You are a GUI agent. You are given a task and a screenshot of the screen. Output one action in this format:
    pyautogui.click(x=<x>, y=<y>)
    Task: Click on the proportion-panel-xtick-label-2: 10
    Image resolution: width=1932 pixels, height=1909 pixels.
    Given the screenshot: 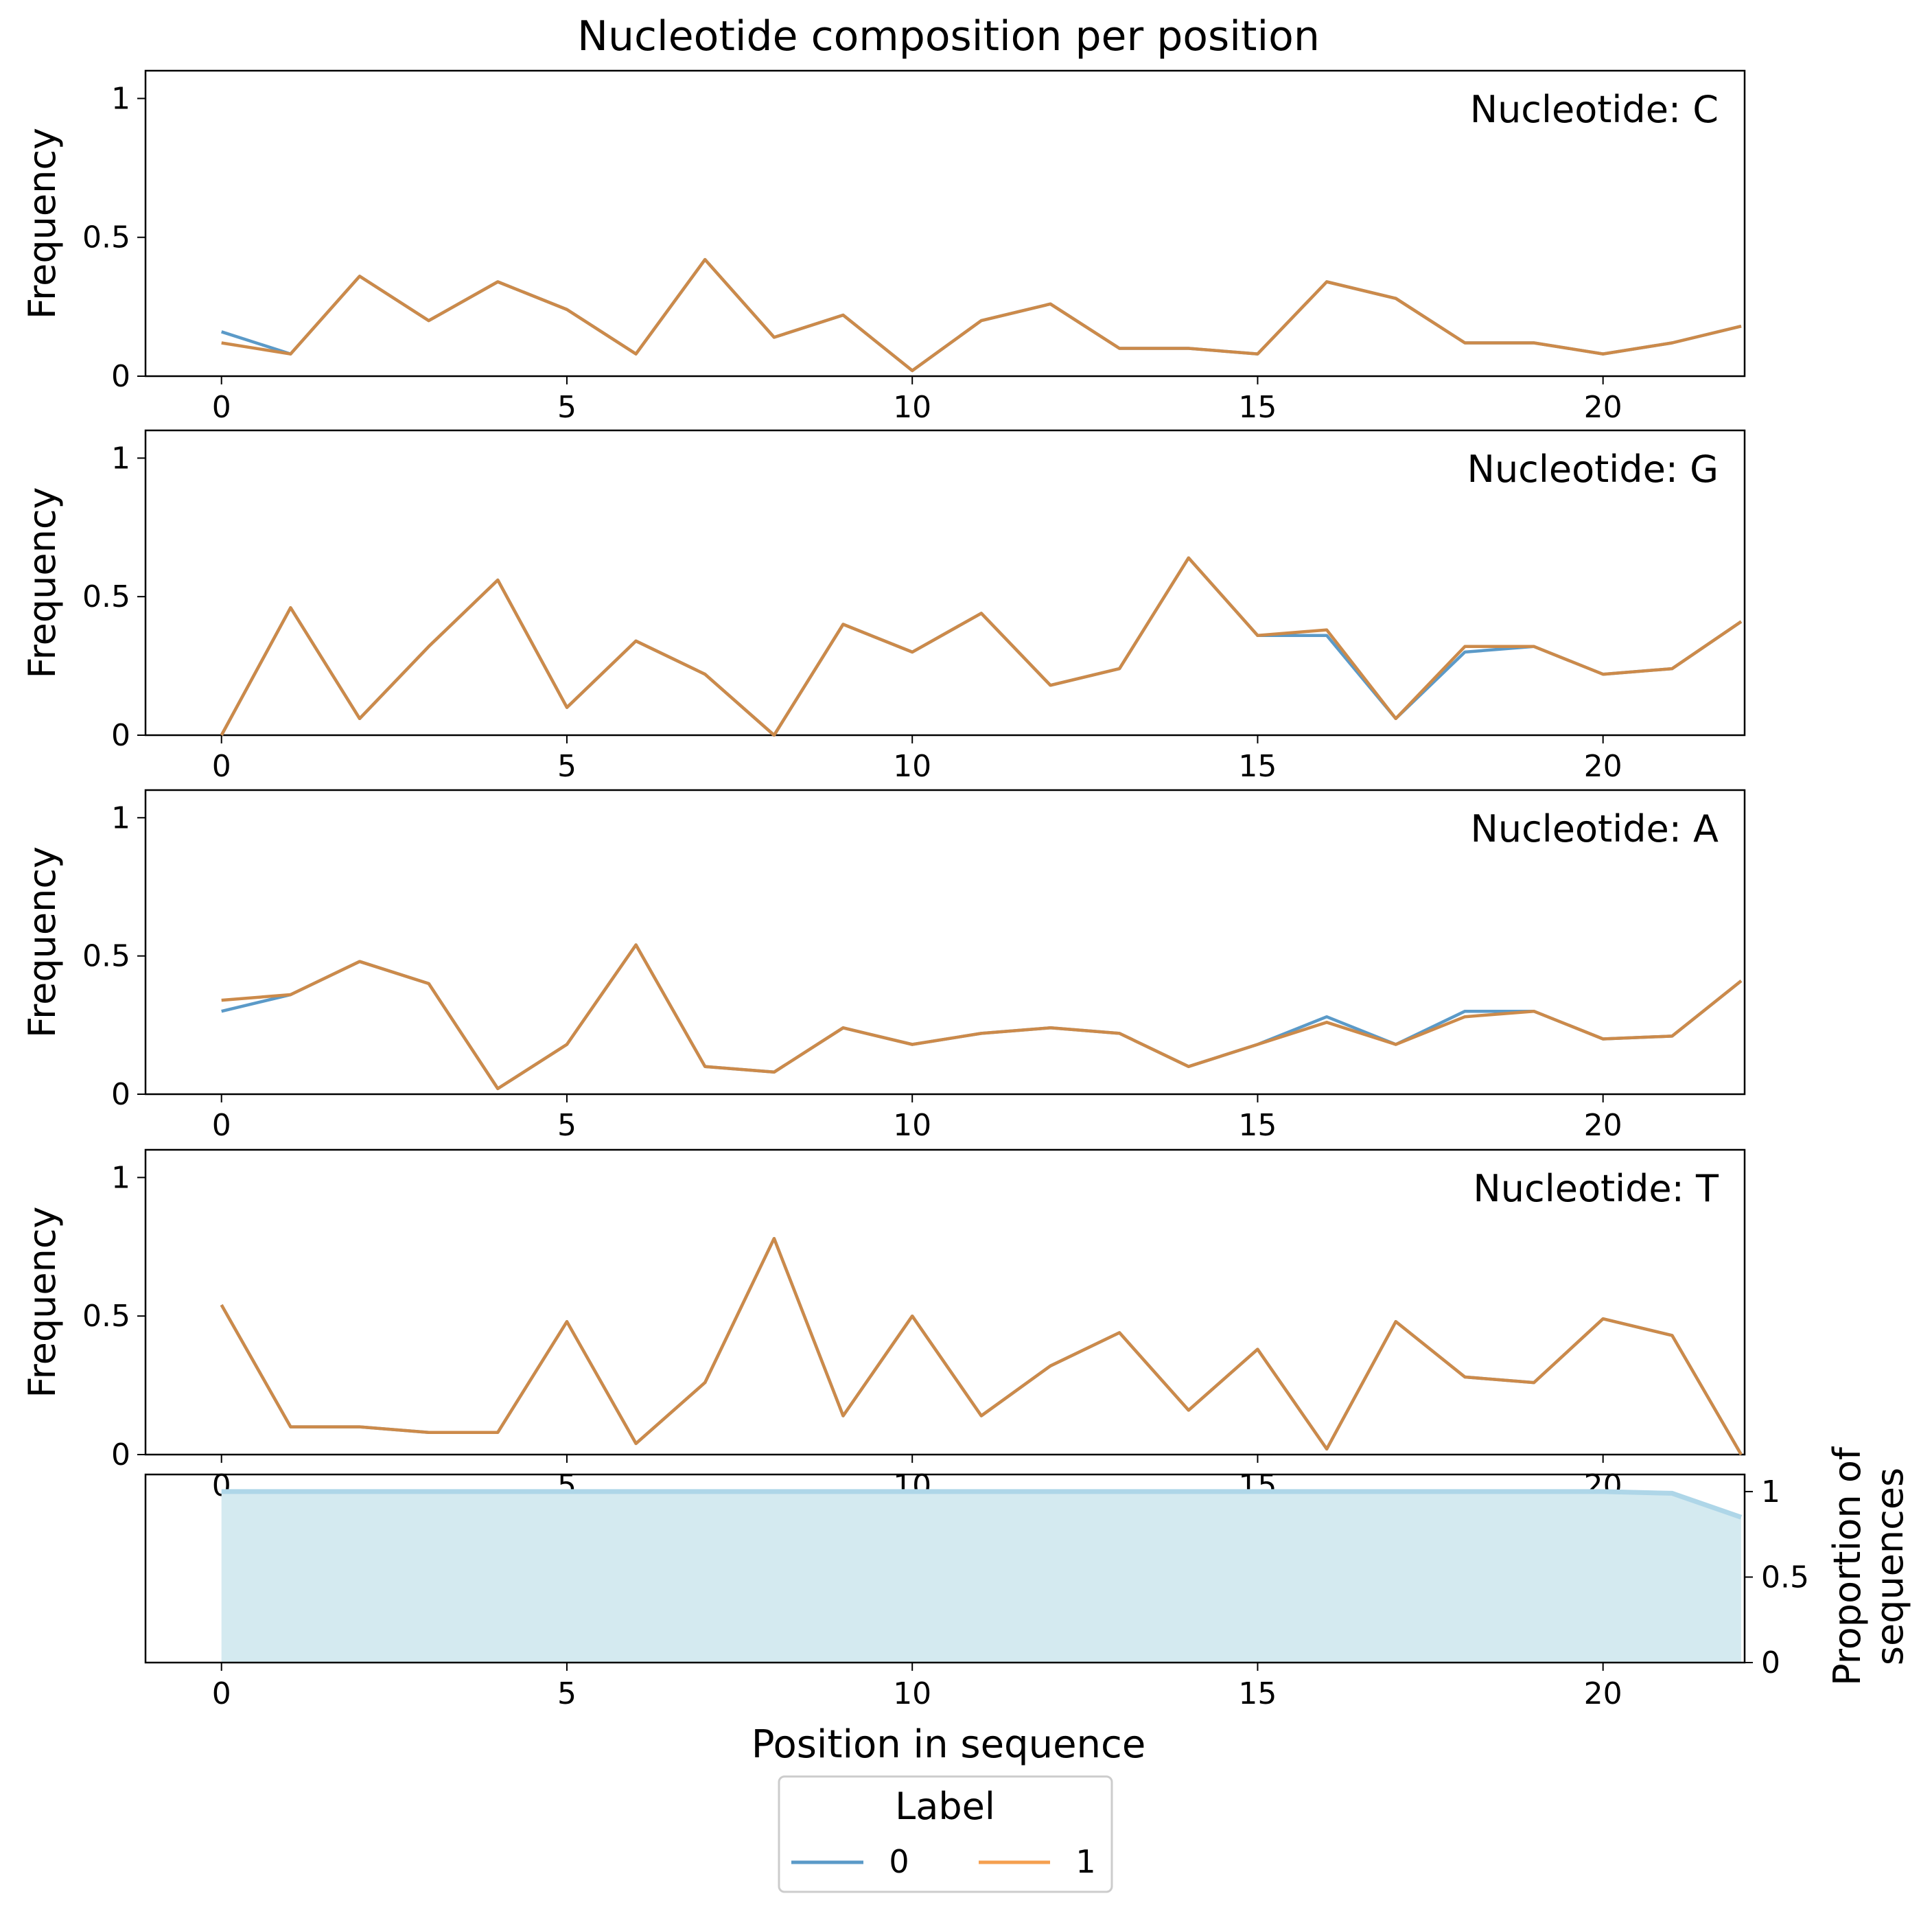 What is the action you would take?
    pyautogui.click(x=912, y=1693)
    